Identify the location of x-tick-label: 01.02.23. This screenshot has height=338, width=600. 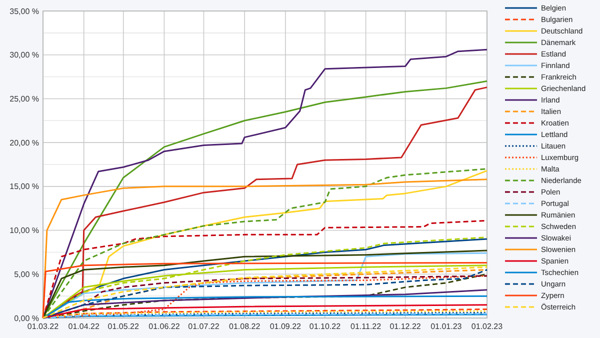
(487, 326).